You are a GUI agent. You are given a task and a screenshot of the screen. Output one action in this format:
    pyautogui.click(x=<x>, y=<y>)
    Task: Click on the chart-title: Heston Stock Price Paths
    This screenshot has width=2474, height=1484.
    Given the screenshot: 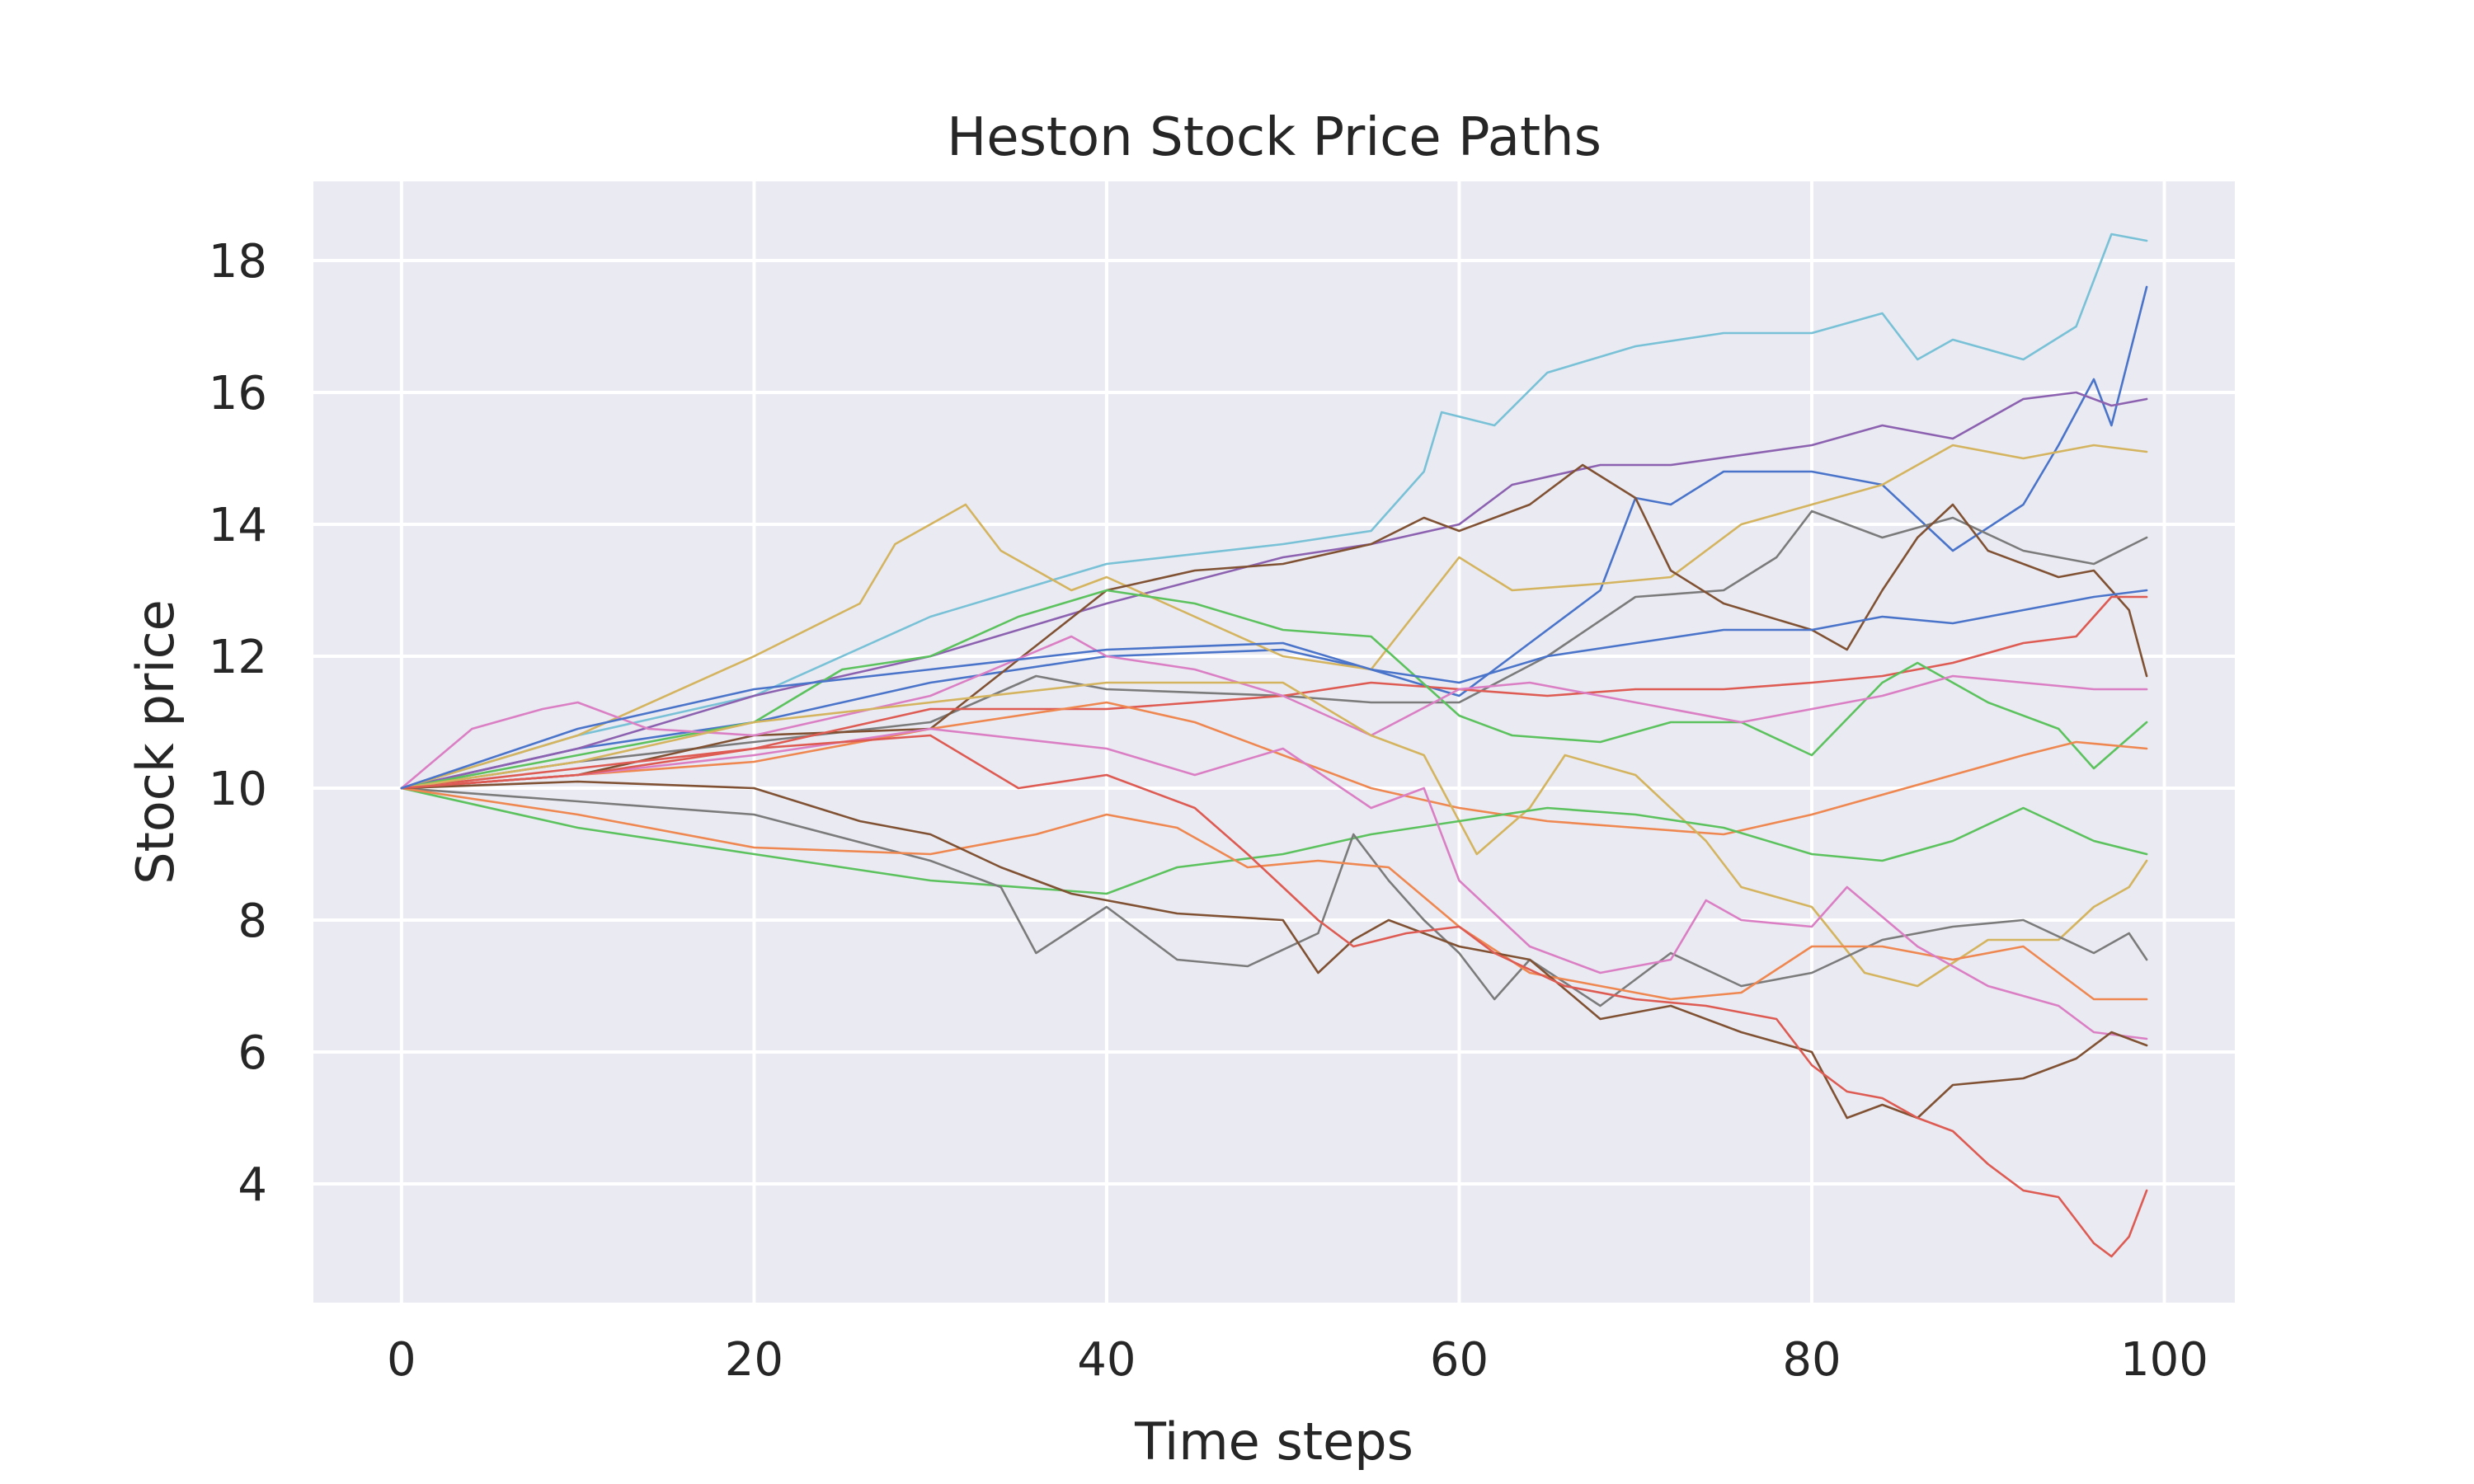 What is the action you would take?
    pyautogui.click(x=1274, y=137)
    